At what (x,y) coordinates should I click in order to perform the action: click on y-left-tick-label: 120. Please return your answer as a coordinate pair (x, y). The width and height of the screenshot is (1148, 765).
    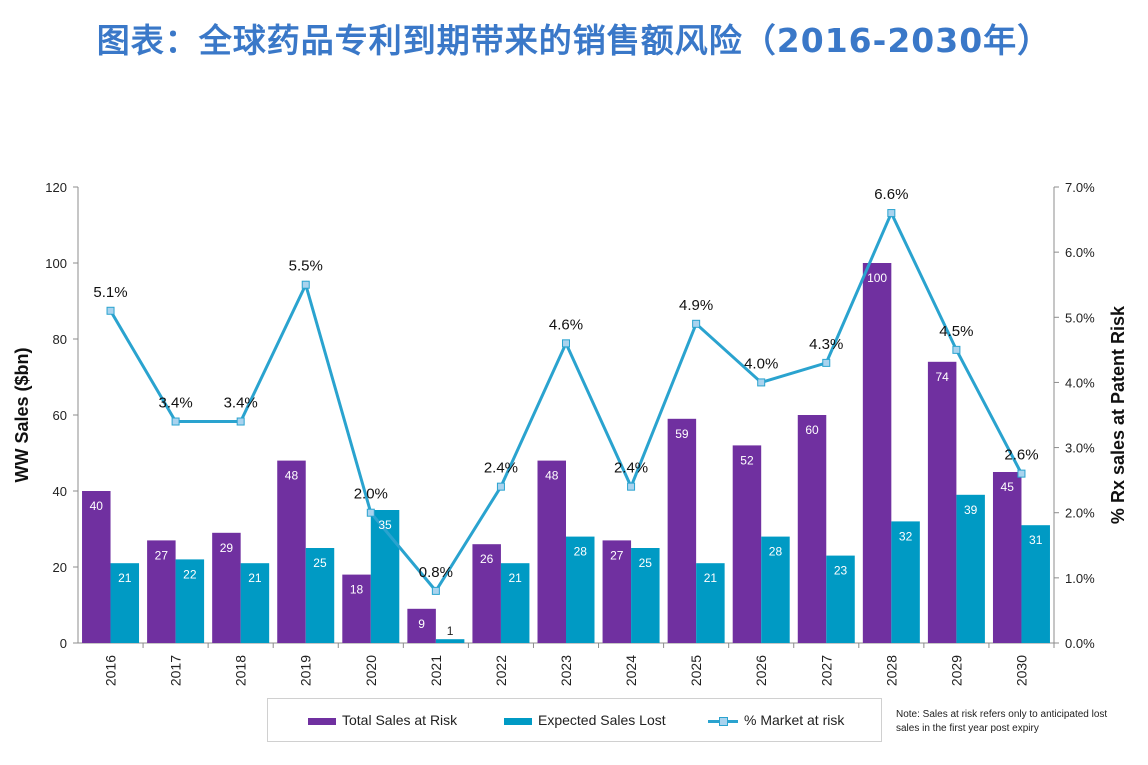
    Looking at the image, I should click on (56, 187).